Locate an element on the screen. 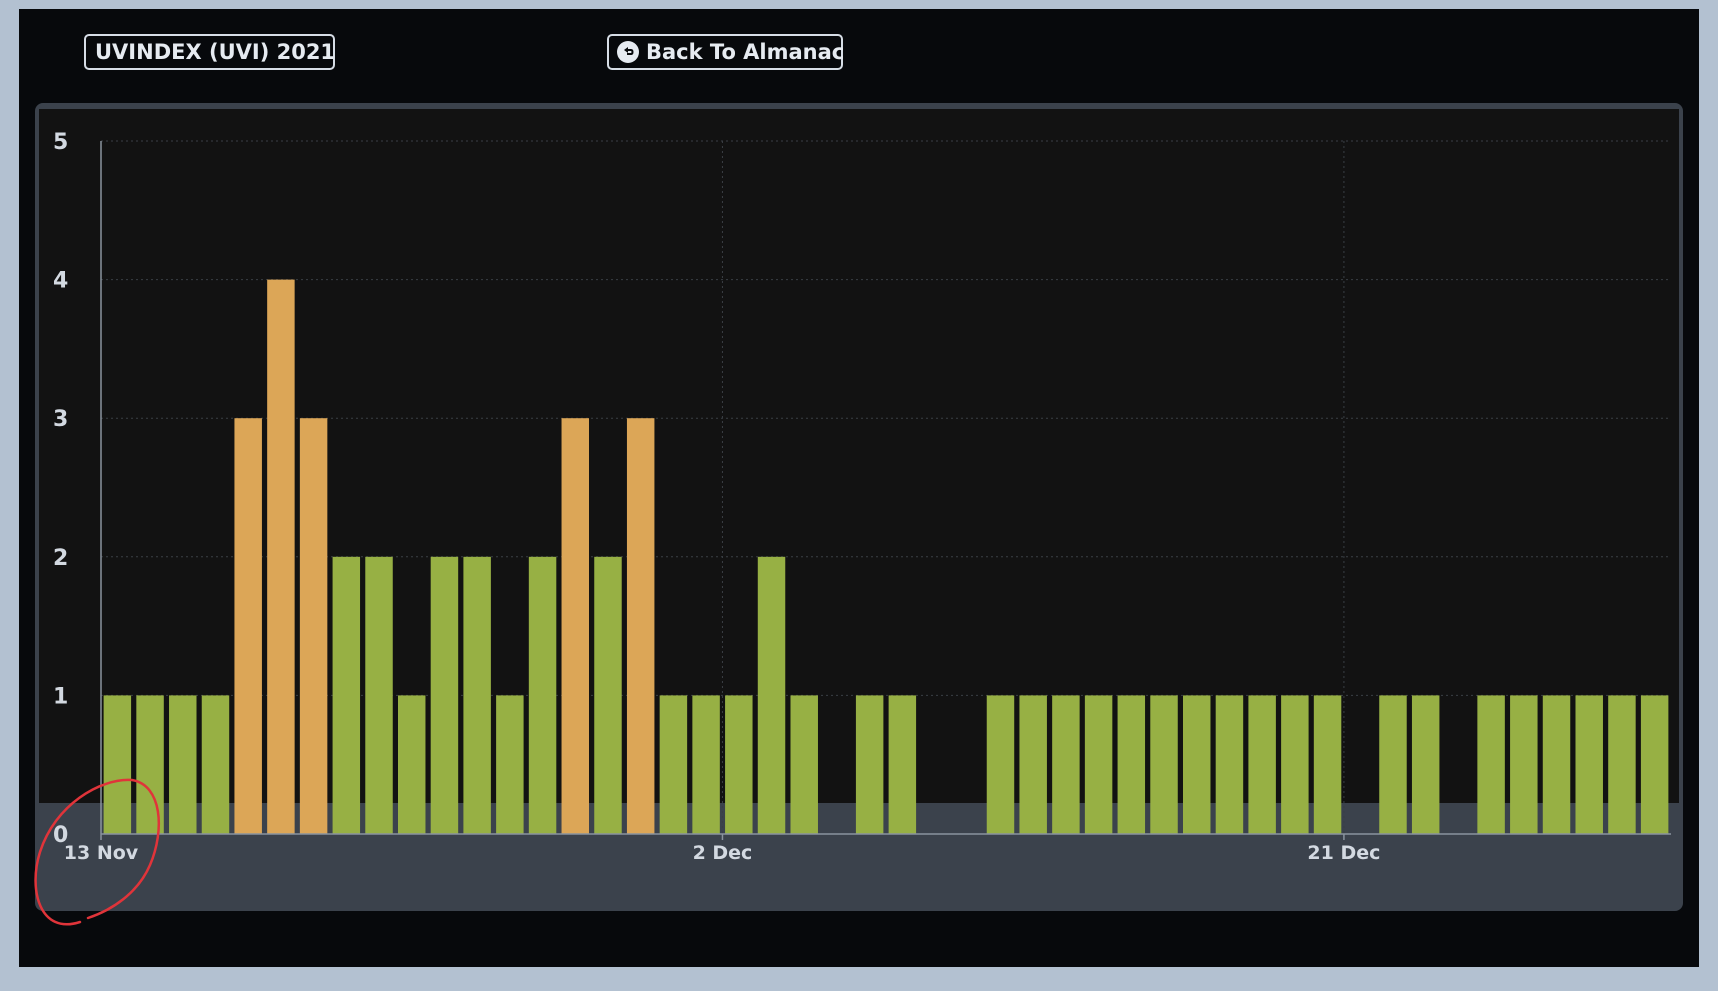  back-to-almanac-button: Back To Almanac is located at coordinates (726, 52).